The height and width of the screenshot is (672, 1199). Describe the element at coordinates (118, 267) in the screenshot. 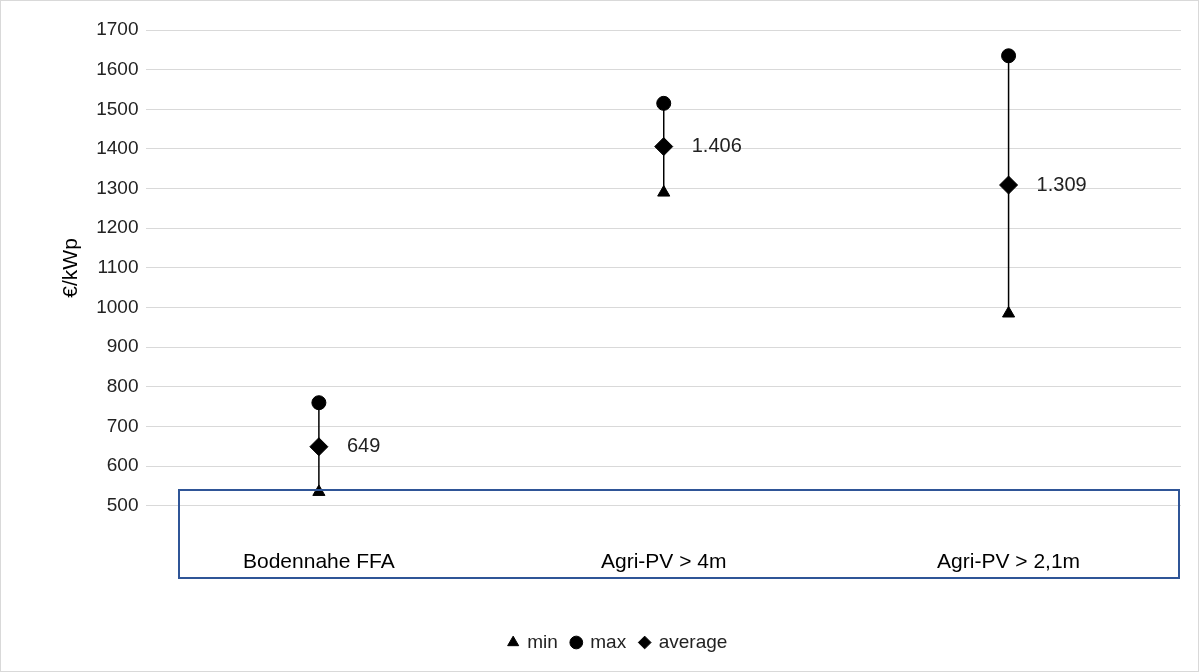

I see `y-tick-label: 1100` at that location.